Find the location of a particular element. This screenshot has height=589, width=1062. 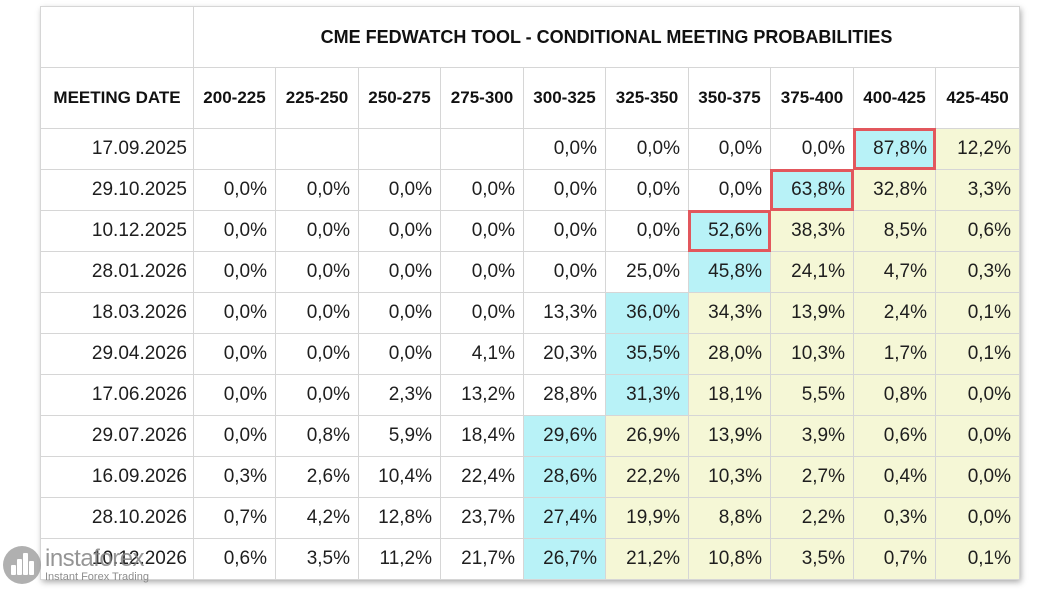

probability-cell: 18,4% is located at coordinates (482, 436).